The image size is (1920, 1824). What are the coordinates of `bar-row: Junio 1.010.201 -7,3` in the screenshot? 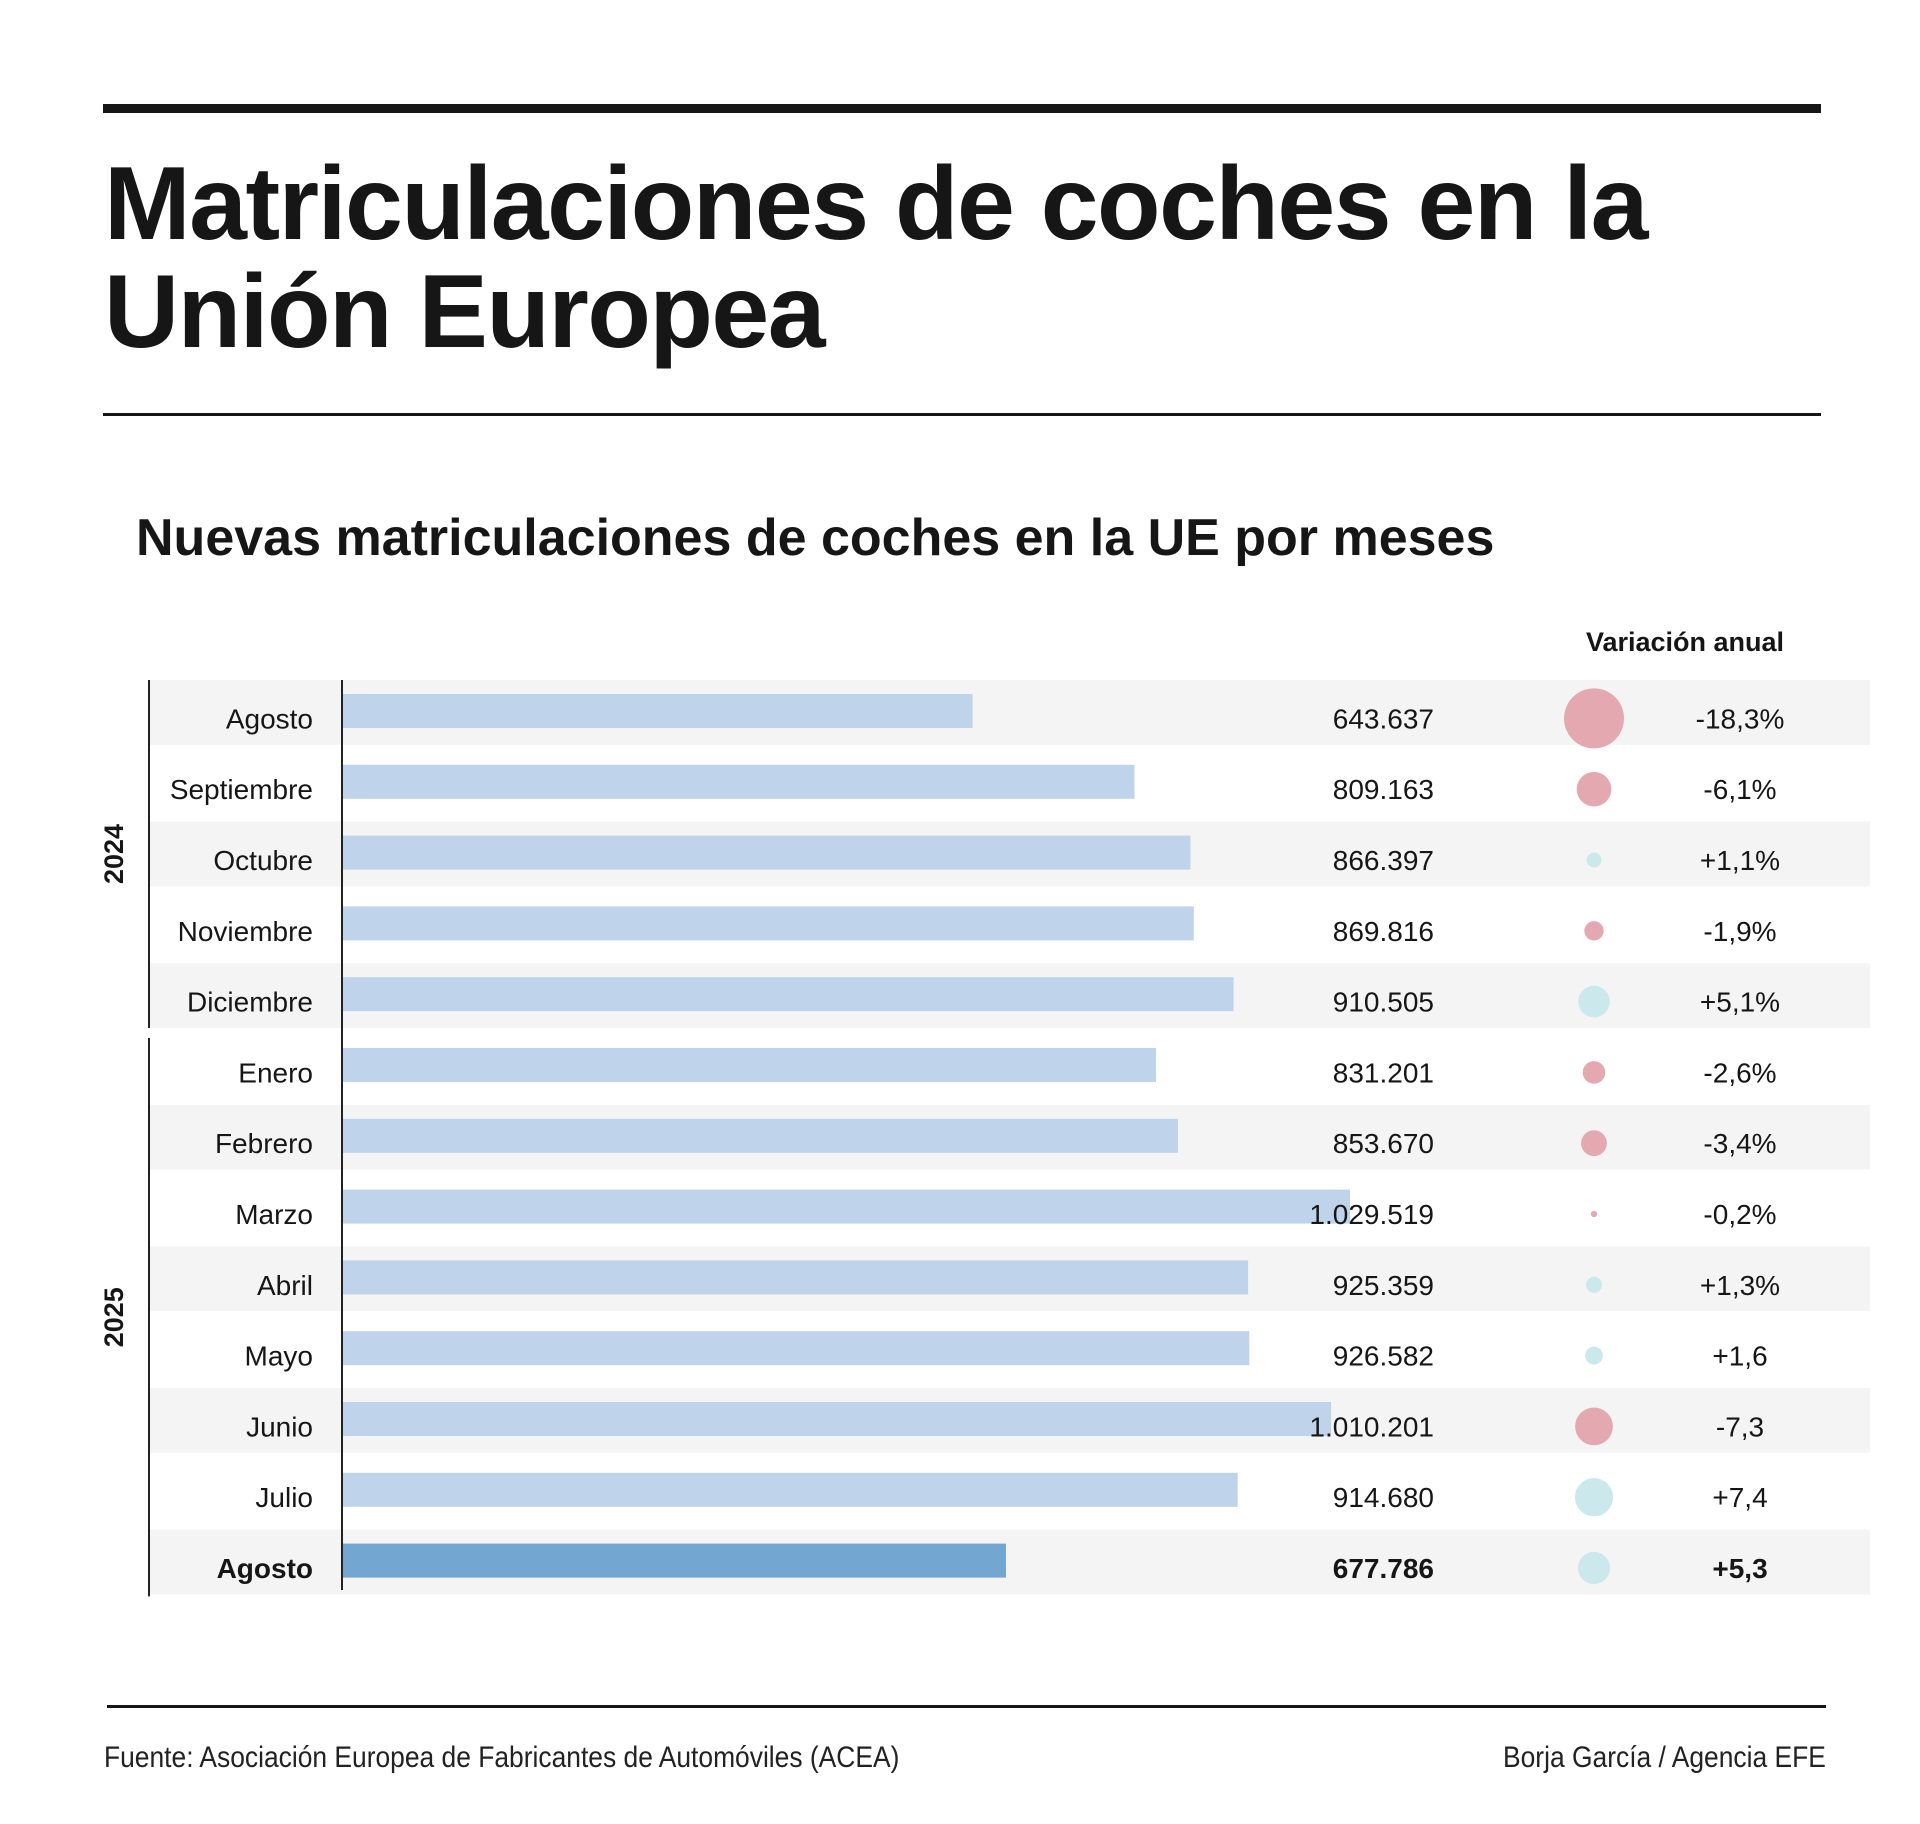 It's located at (1005, 1424).